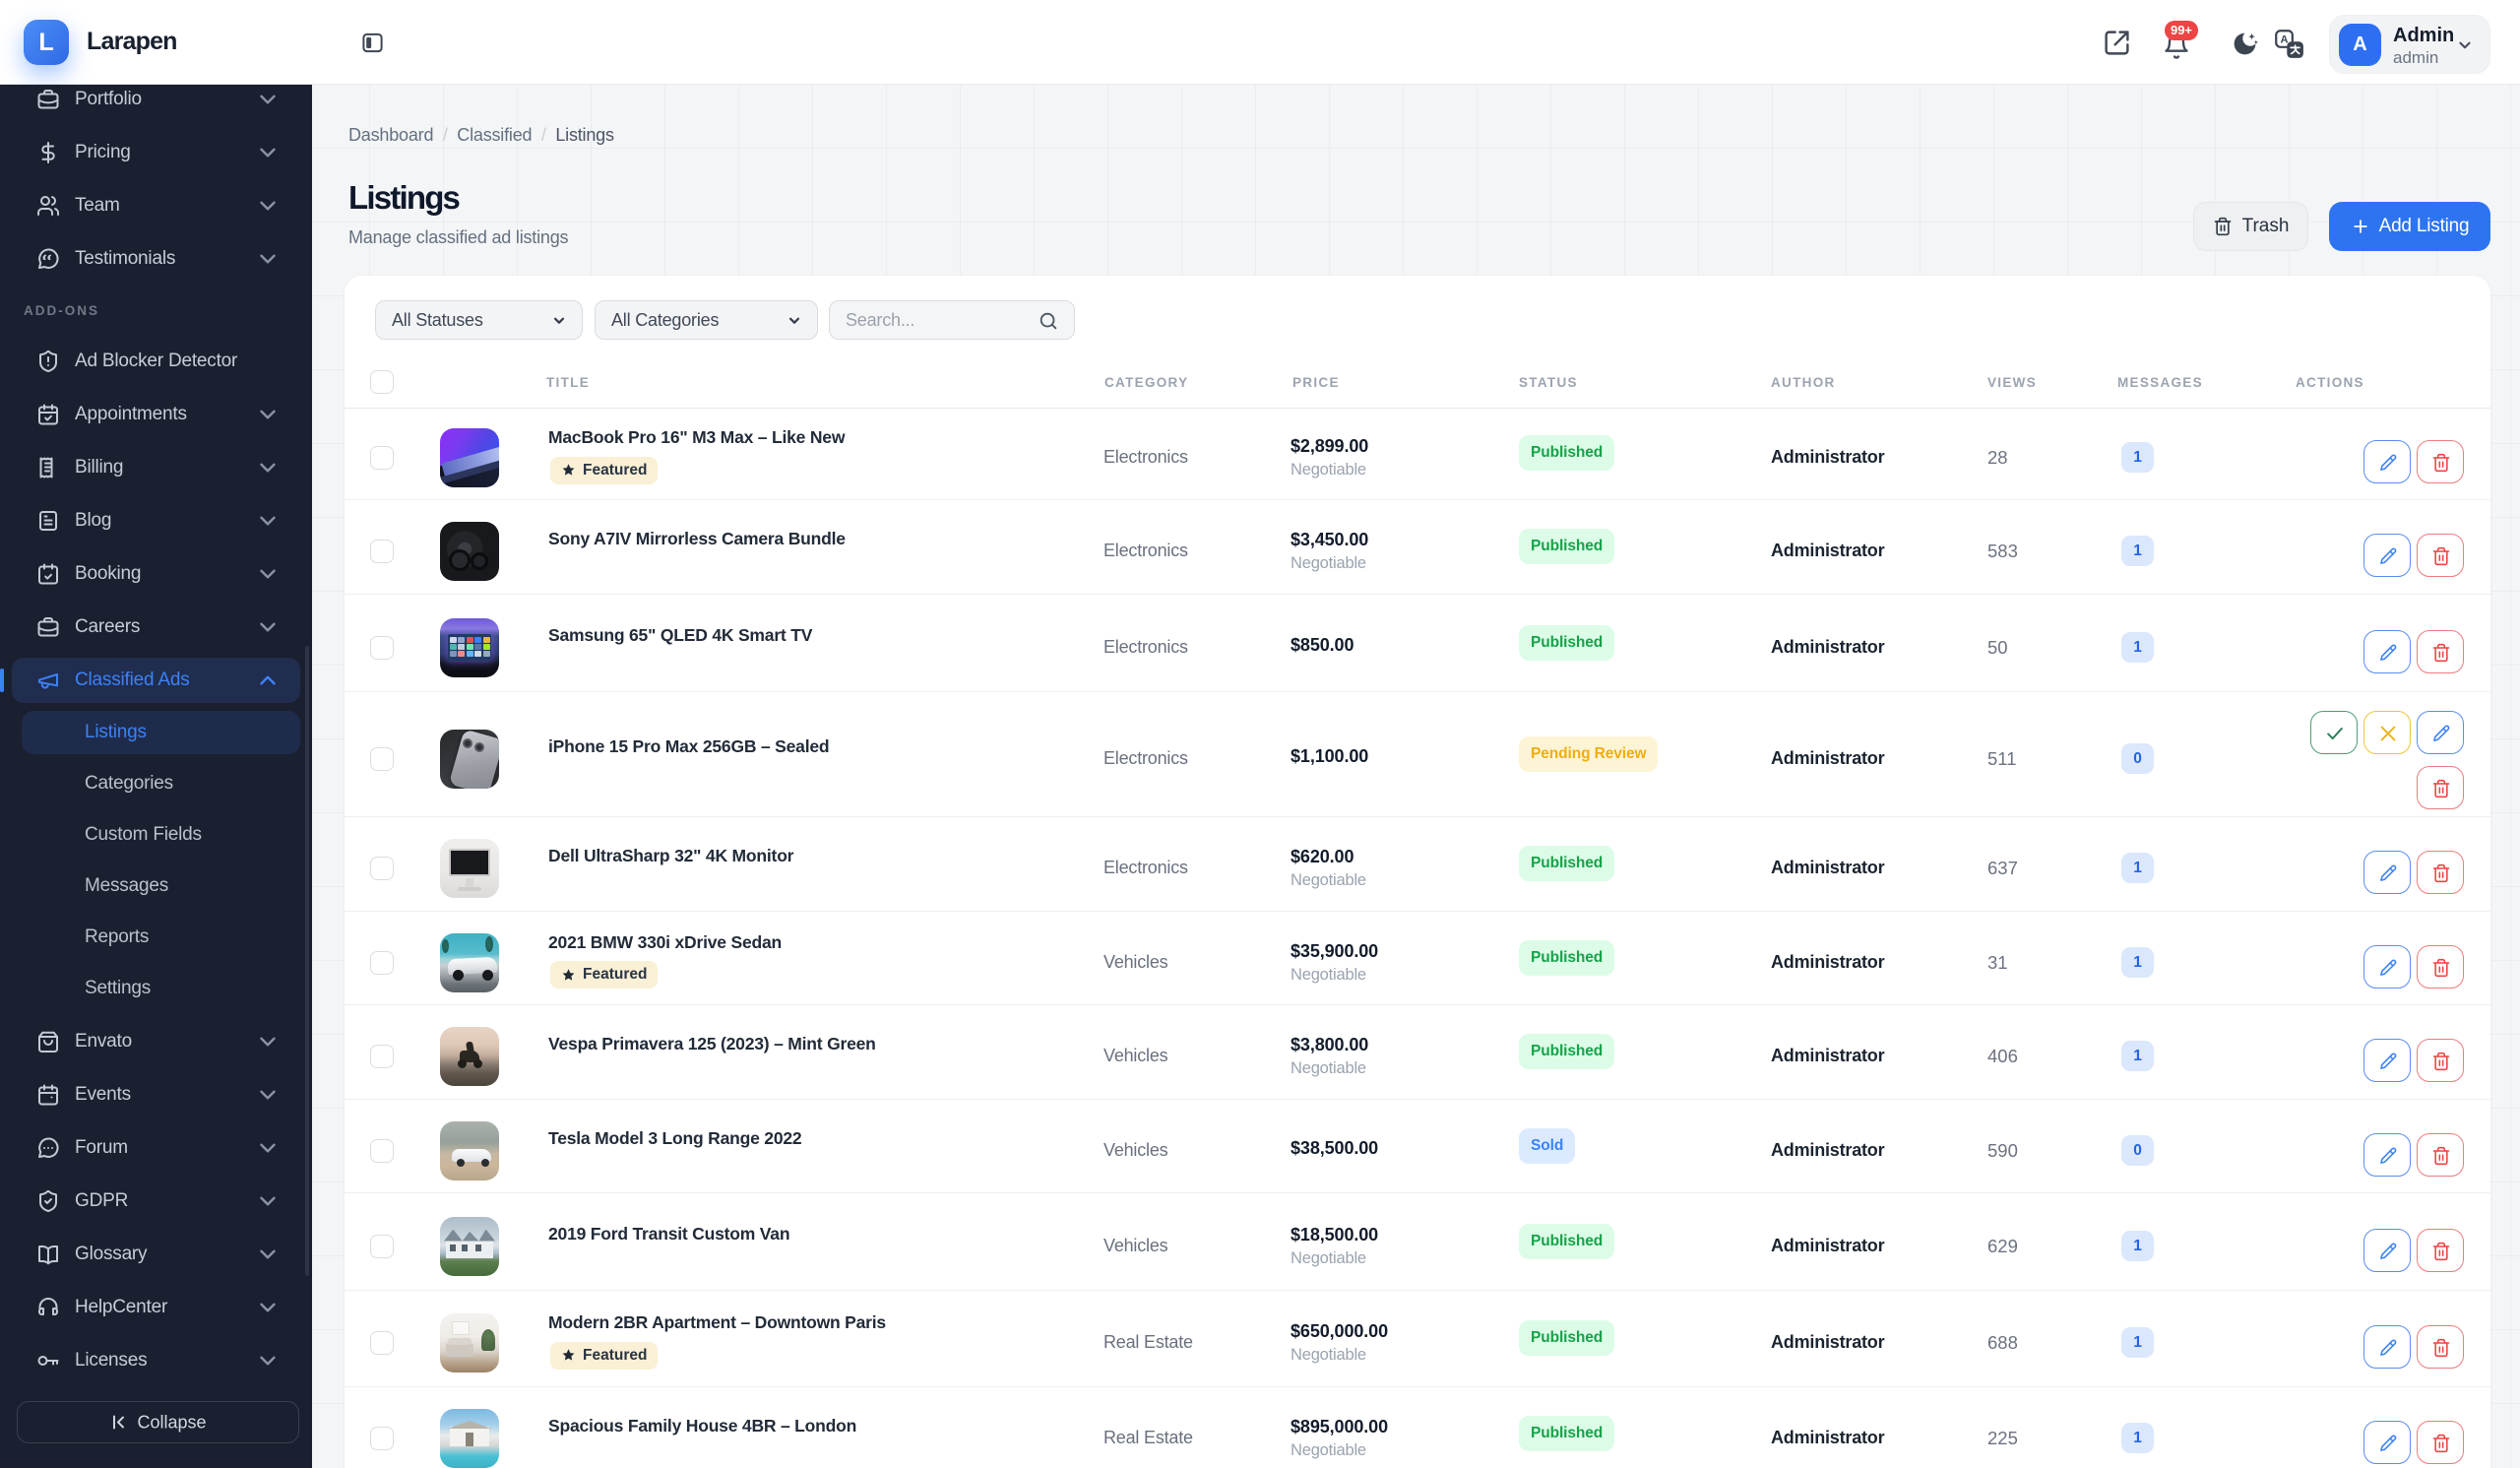  Describe the element at coordinates (2285, 39) in the screenshot. I see `svg-text: A` at that location.